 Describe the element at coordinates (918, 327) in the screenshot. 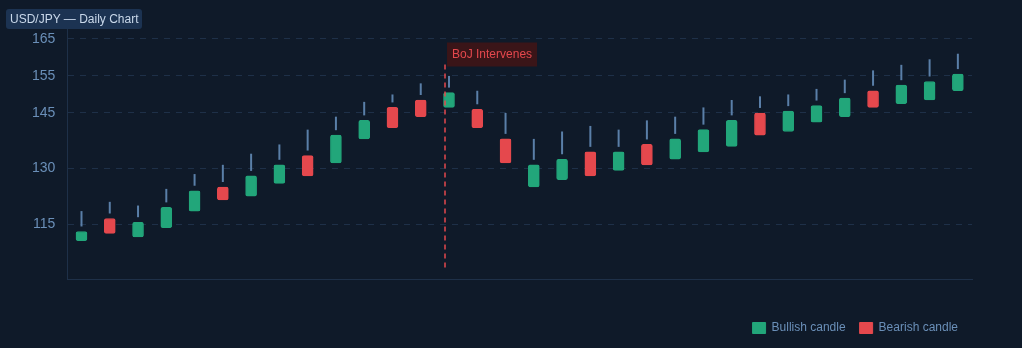

I see `legend-label: Bearish candle` at that location.